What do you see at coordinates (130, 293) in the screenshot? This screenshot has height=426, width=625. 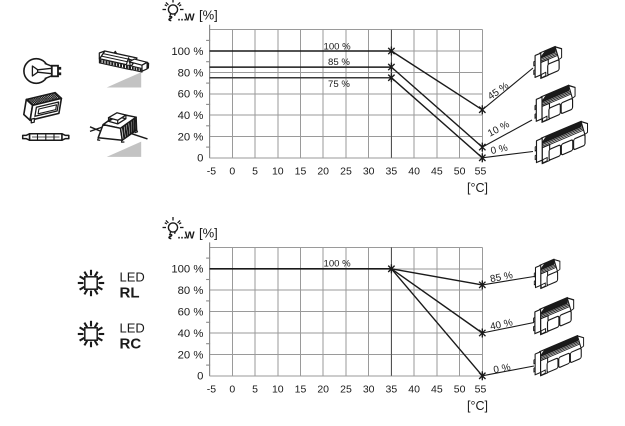 I see `svg-text: RL` at bounding box center [130, 293].